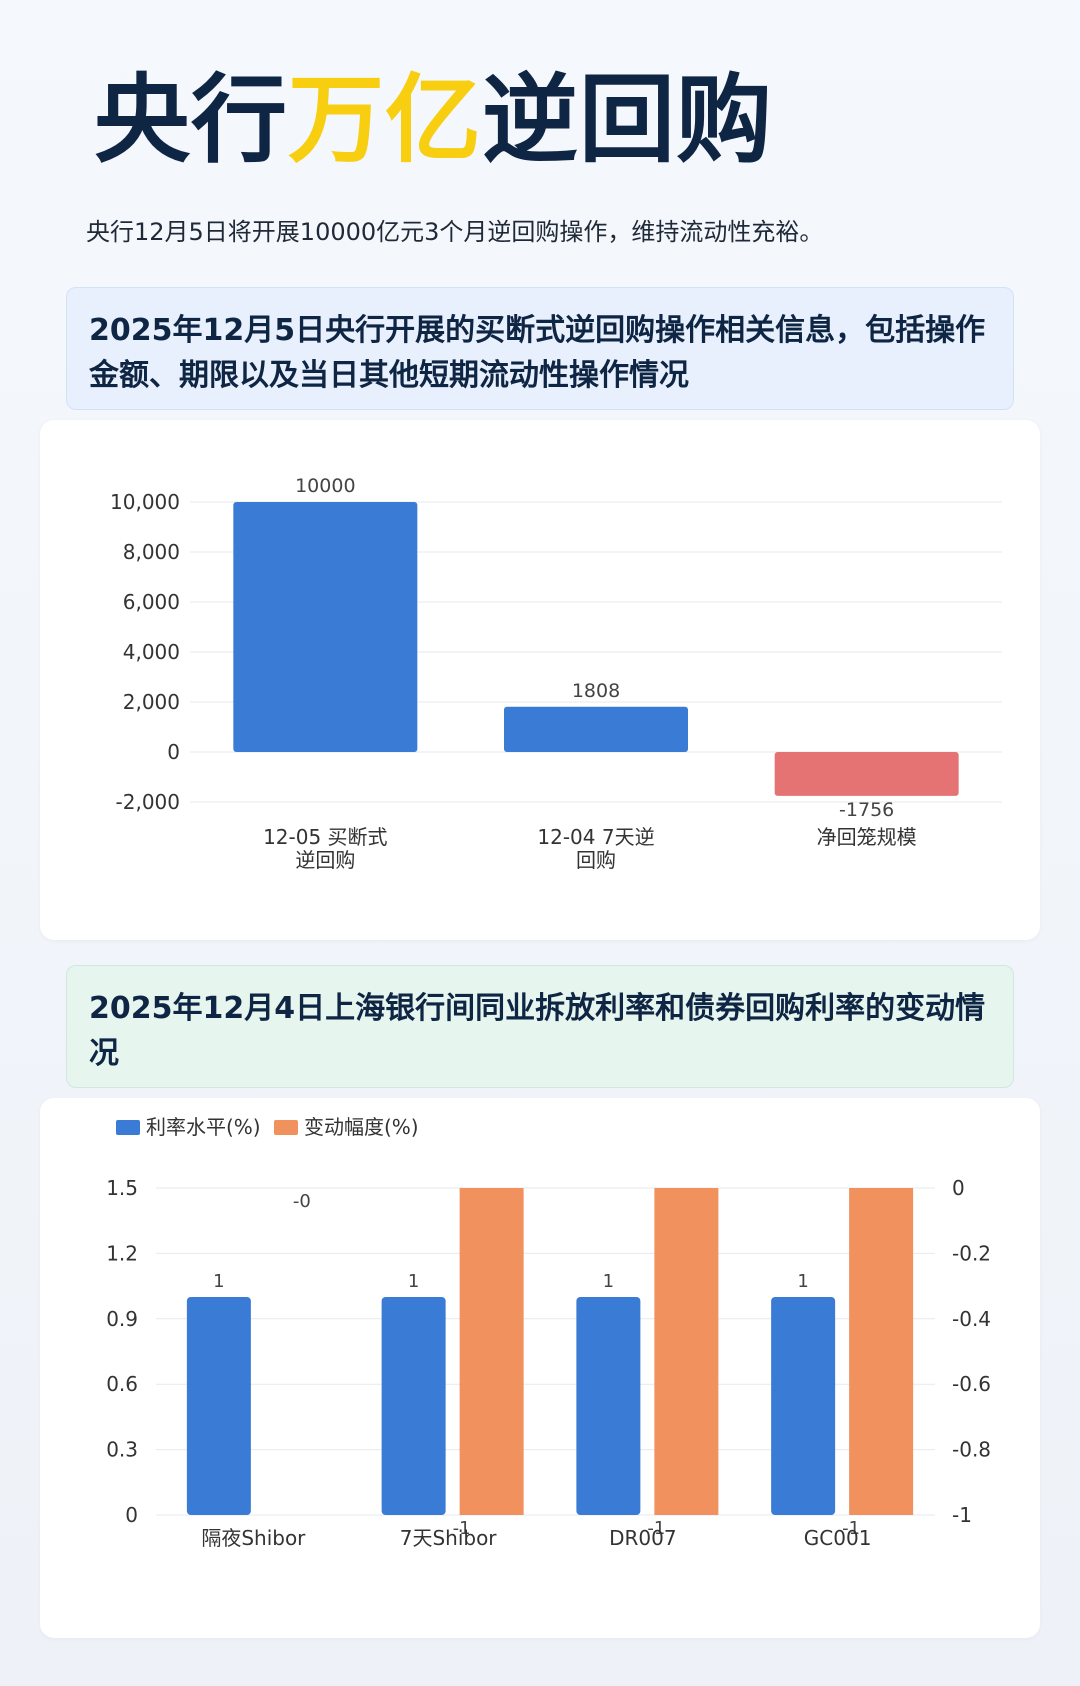  I want to click on data-label: 1808, so click(596, 691).